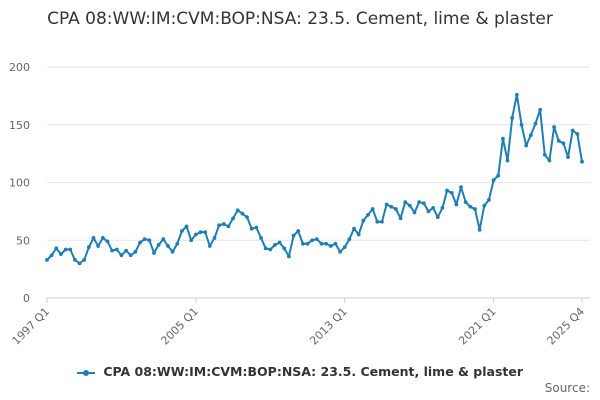 The height and width of the screenshot is (400, 600). Describe the element at coordinates (26, 298) in the screenshot. I see `y-tick-label: 0` at that location.